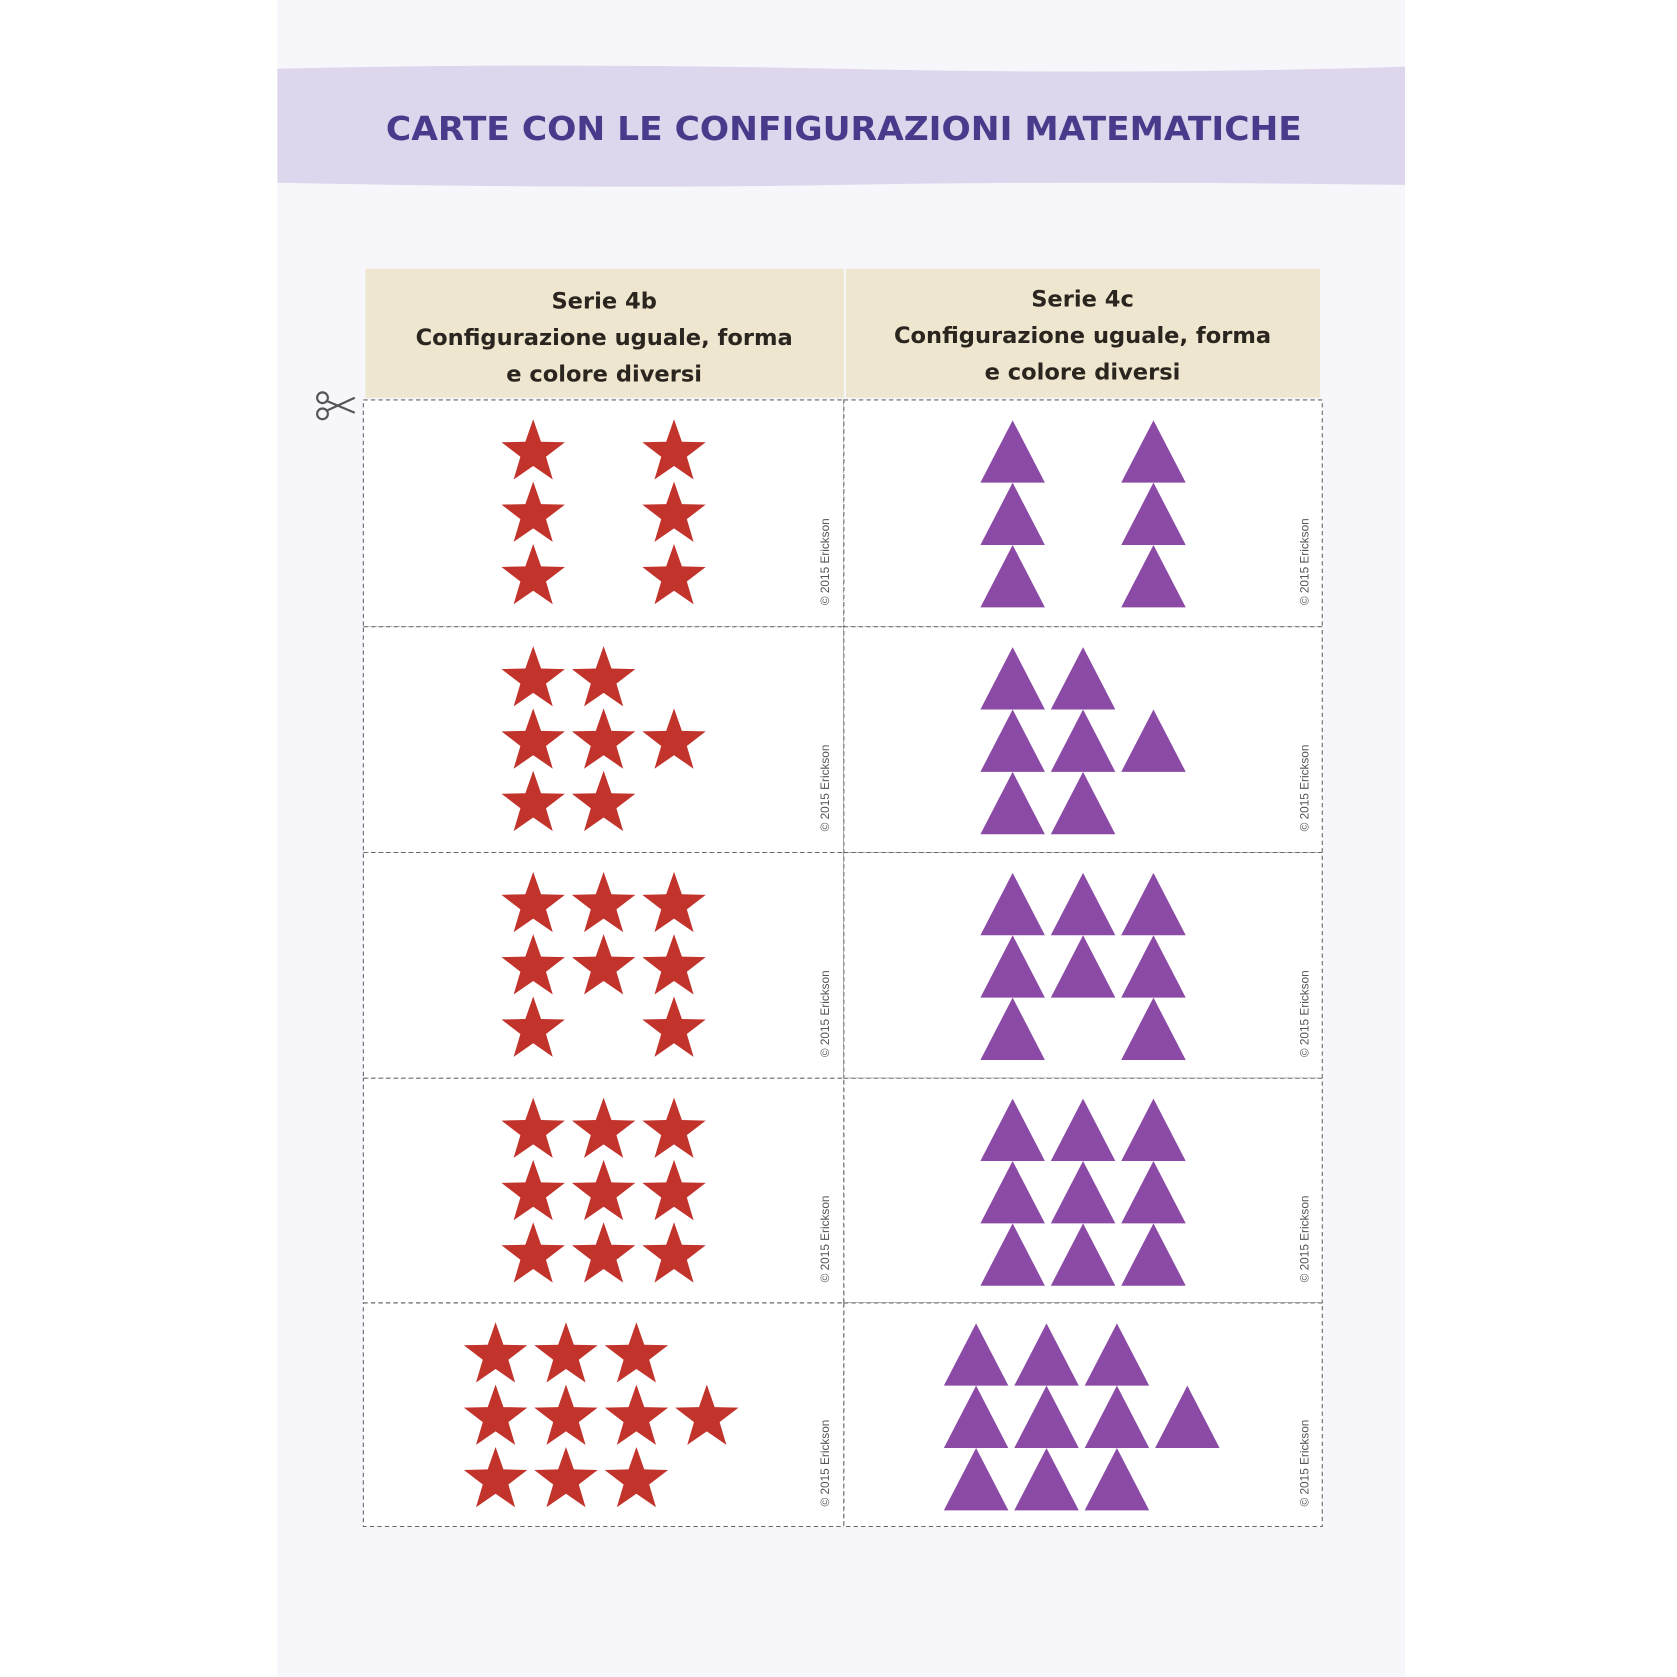  What do you see at coordinates (603, 302) in the screenshot?
I see `column-header-line: Serie 4b` at bounding box center [603, 302].